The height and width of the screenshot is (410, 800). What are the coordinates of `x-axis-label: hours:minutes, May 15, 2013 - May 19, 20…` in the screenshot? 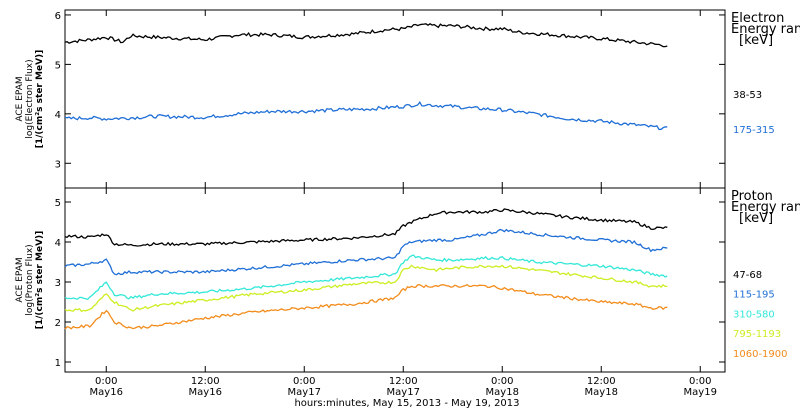 It's located at (406, 403).